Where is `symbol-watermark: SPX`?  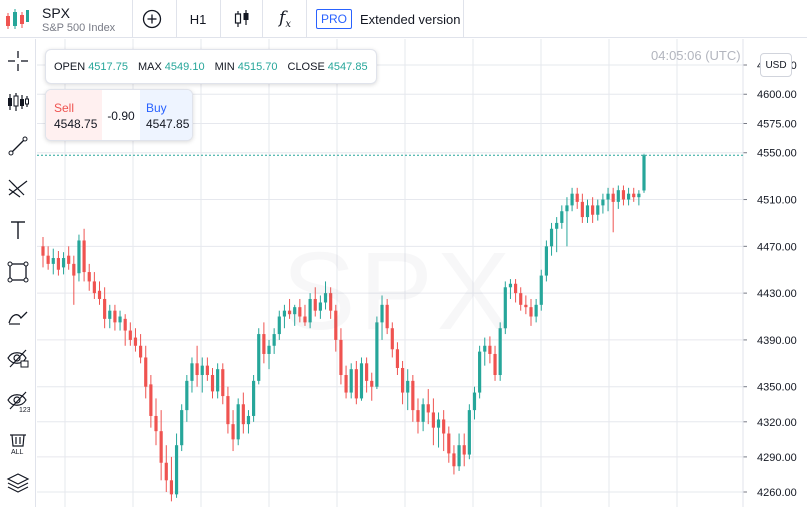
symbol-watermark: SPX is located at coordinates (398, 291).